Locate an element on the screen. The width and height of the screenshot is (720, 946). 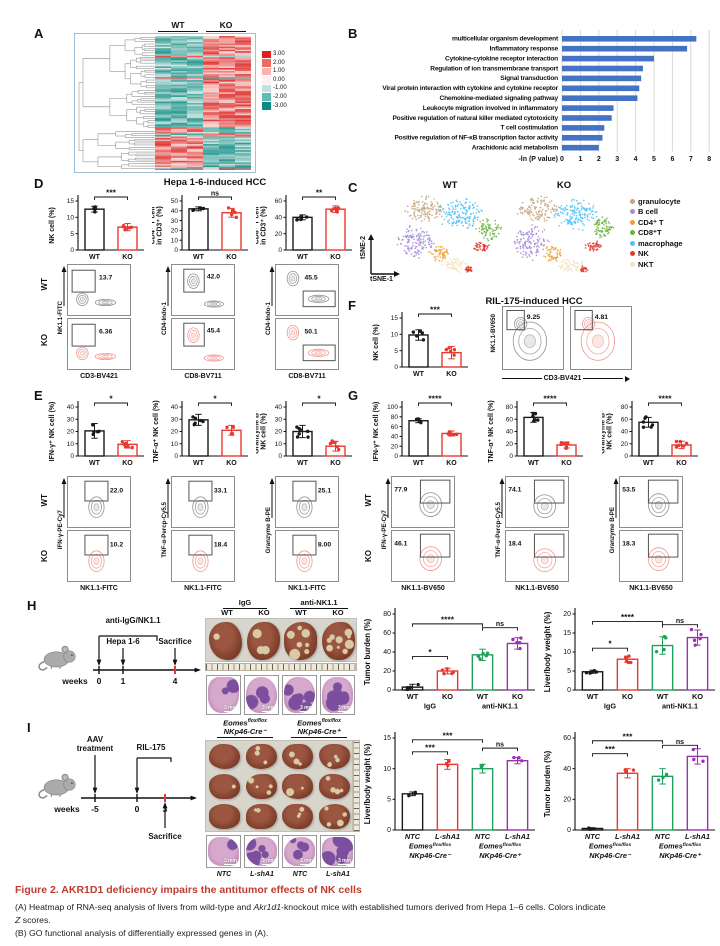
panel-i-label: I is located at coordinates (29, 727).